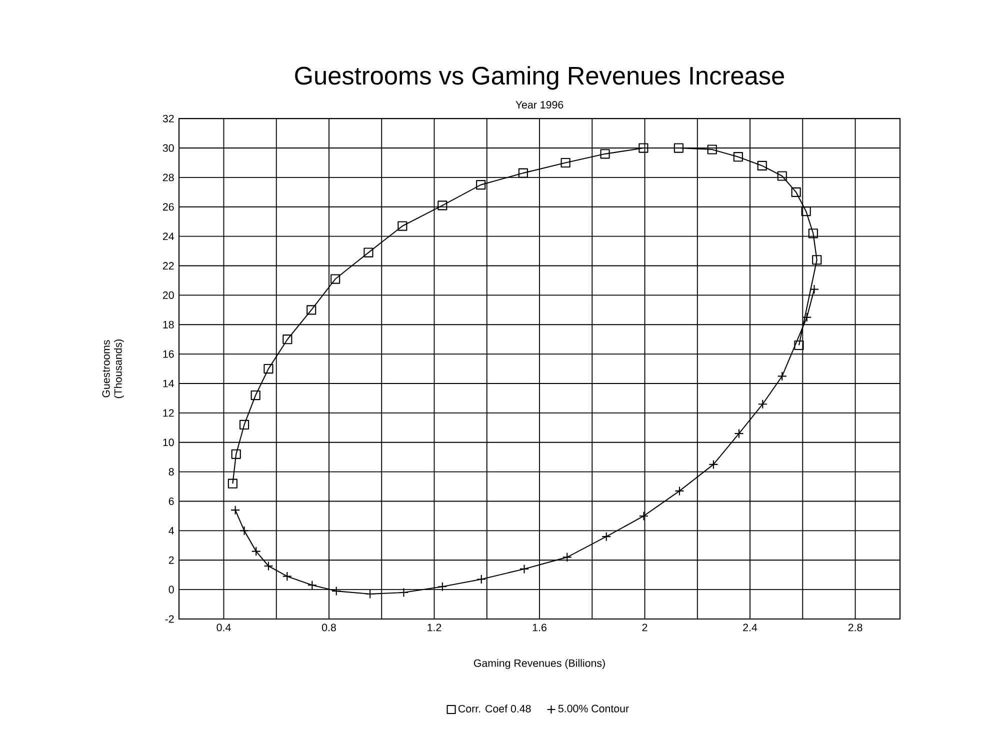 This screenshot has height=742, width=991. I want to click on y-tick-label: 12, so click(168, 413).